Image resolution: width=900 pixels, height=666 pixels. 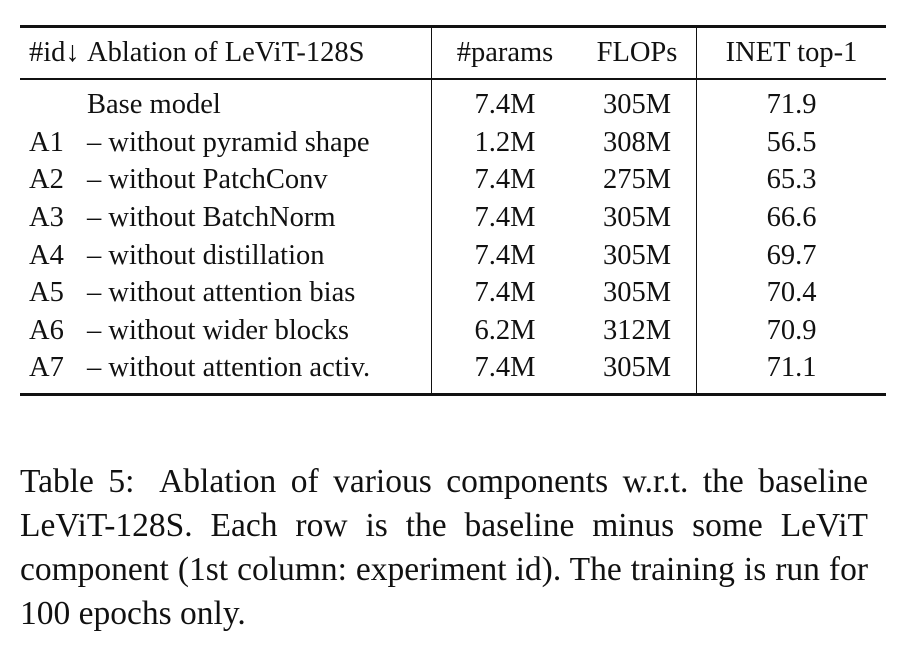 What do you see at coordinates (226, 52) in the screenshot?
I see `header-ablation: Ablation of LeViT-128S` at bounding box center [226, 52].